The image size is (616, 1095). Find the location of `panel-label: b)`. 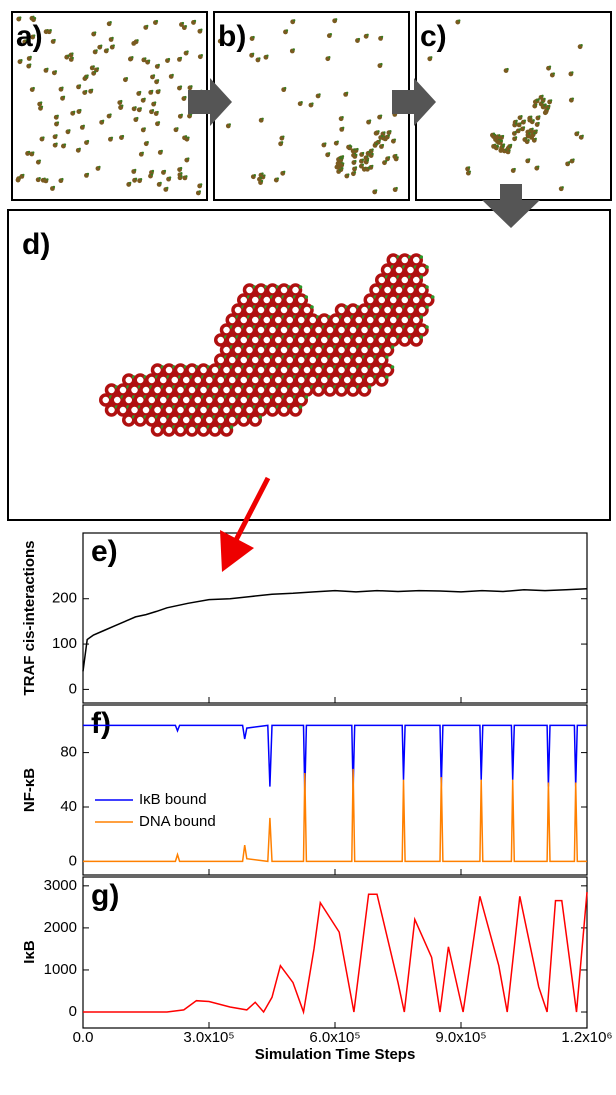

panel-label: b) is located at coordinates (232, 36).